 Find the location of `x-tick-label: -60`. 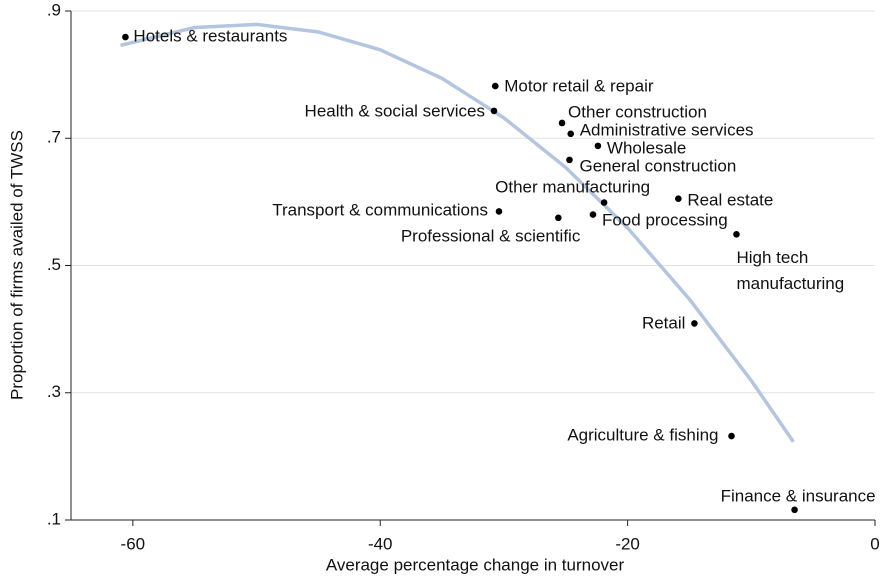

x-tick-label: -60 is located at coordinates (133, 543).